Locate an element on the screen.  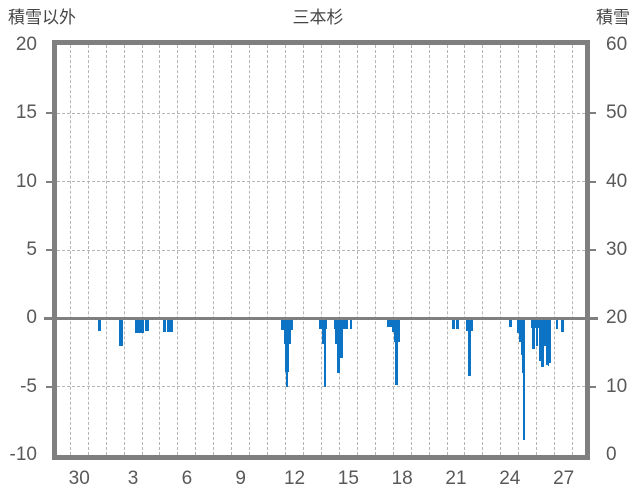
right-axis-title: 積雪 is located at coordinates (613, 17).